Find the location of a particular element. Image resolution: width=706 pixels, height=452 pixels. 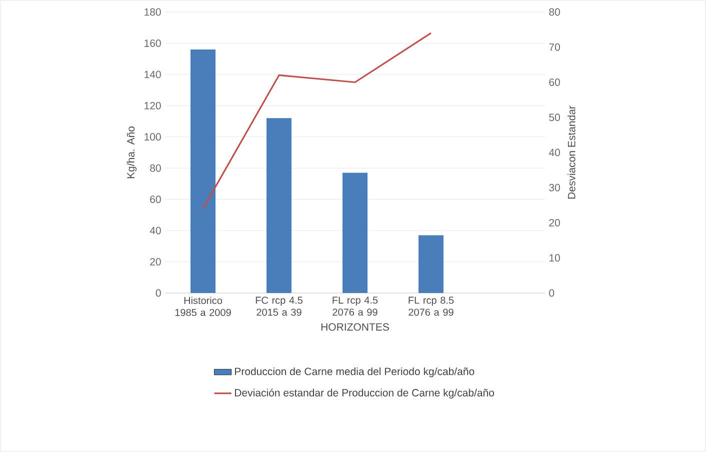

y-tick-label: 160 is located at coordinates (152, 43).